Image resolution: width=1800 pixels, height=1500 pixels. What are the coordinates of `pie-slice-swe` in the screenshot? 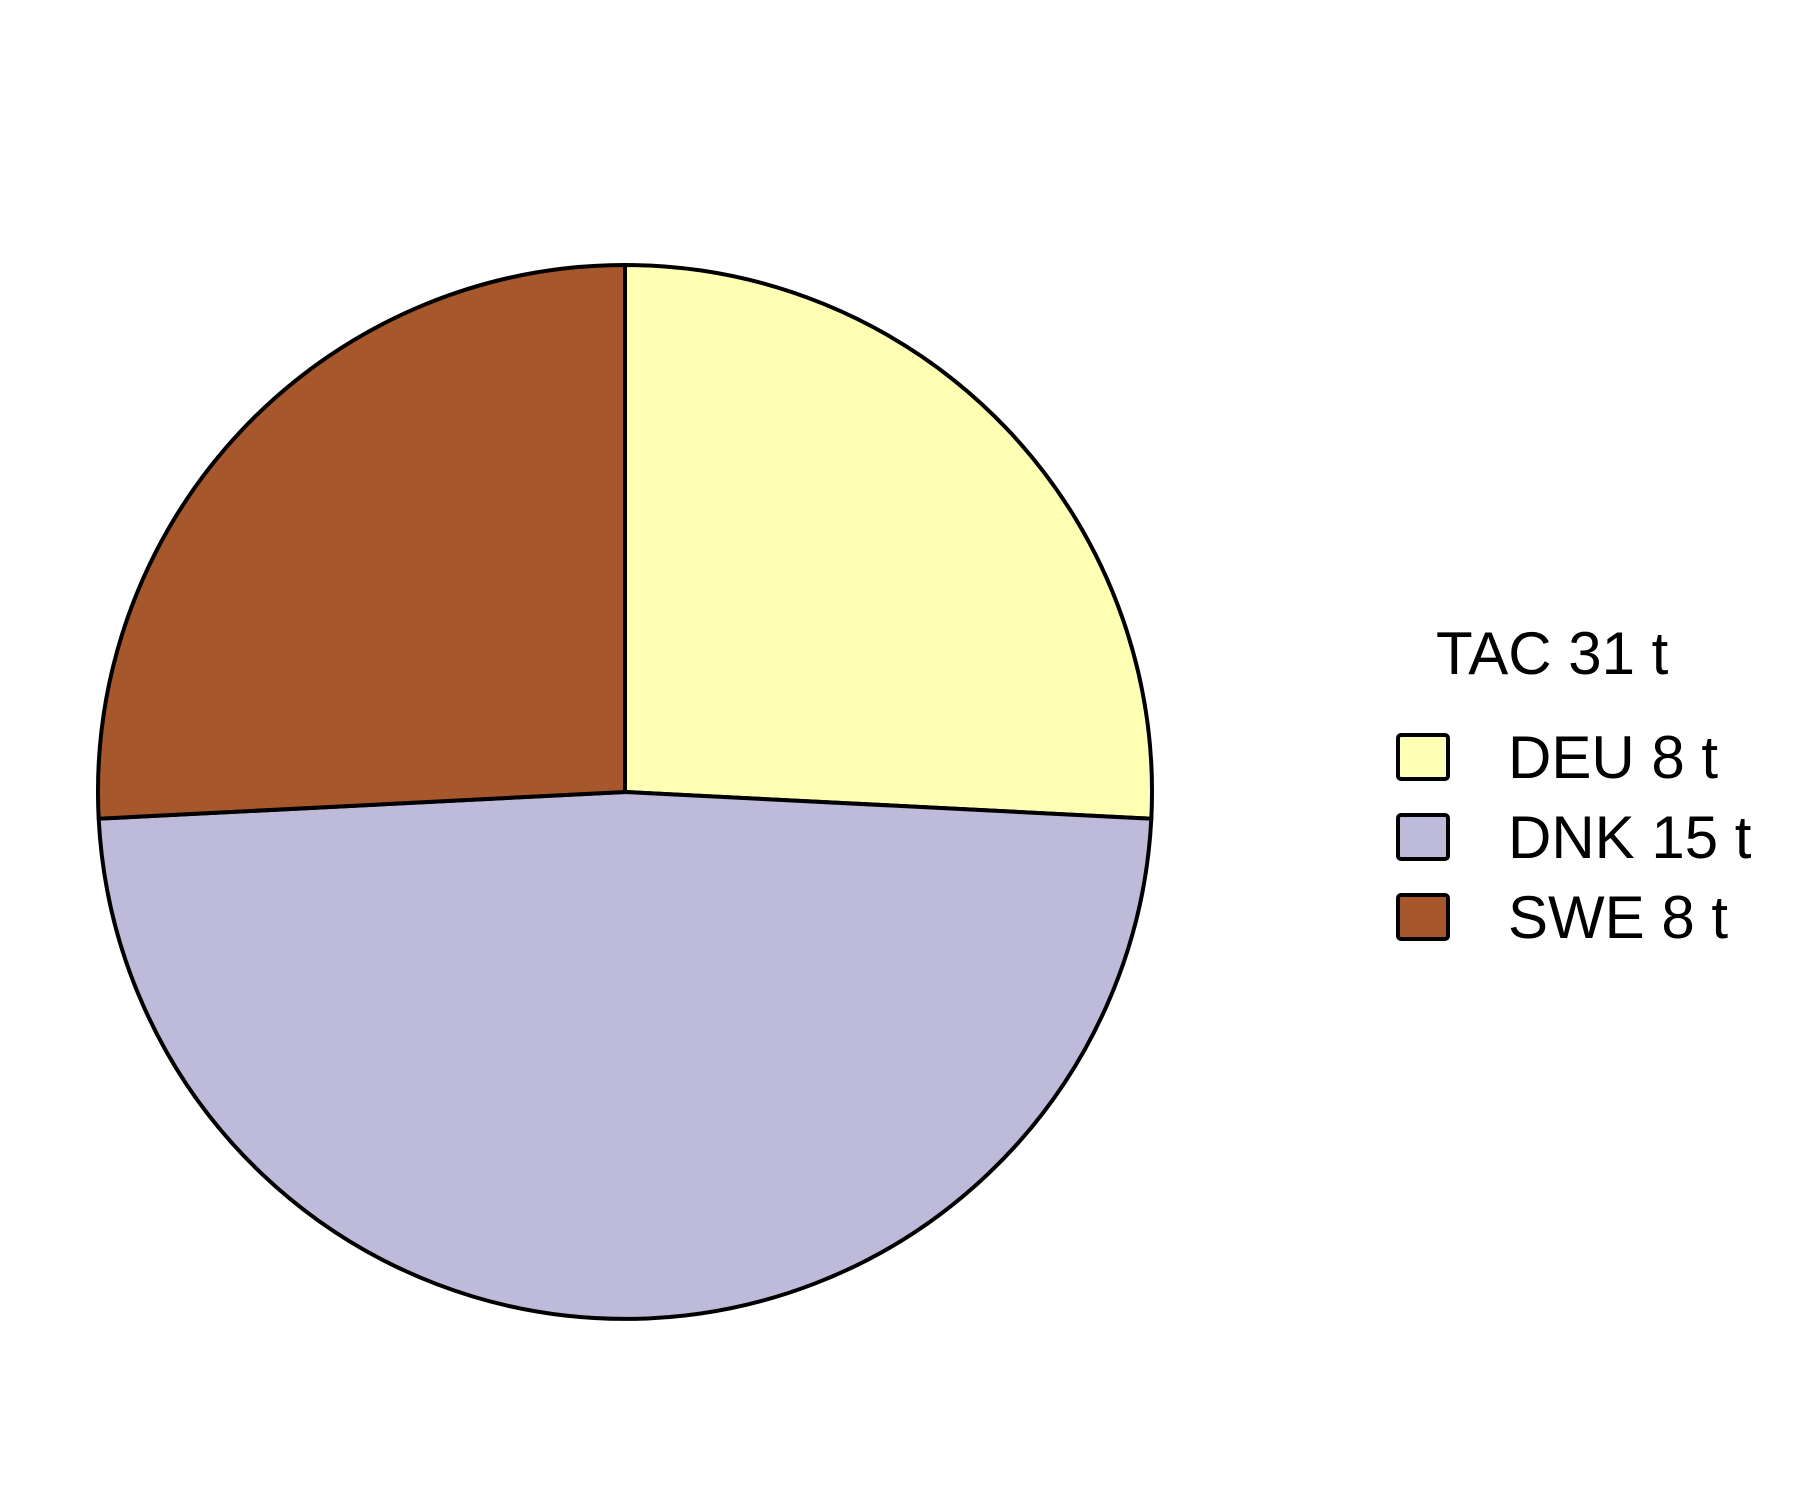 It's located at (361, 542).